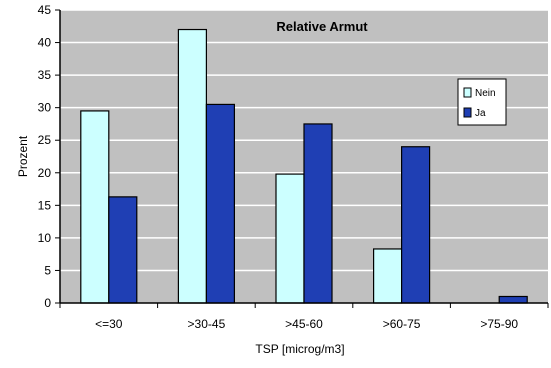 Image resolution: width=551 pixels, height=368 pixels. What do you see at coordinates (45, 205) in the screenshot?
I see `y-tick-label: 15` at bounding box center [45, 205].